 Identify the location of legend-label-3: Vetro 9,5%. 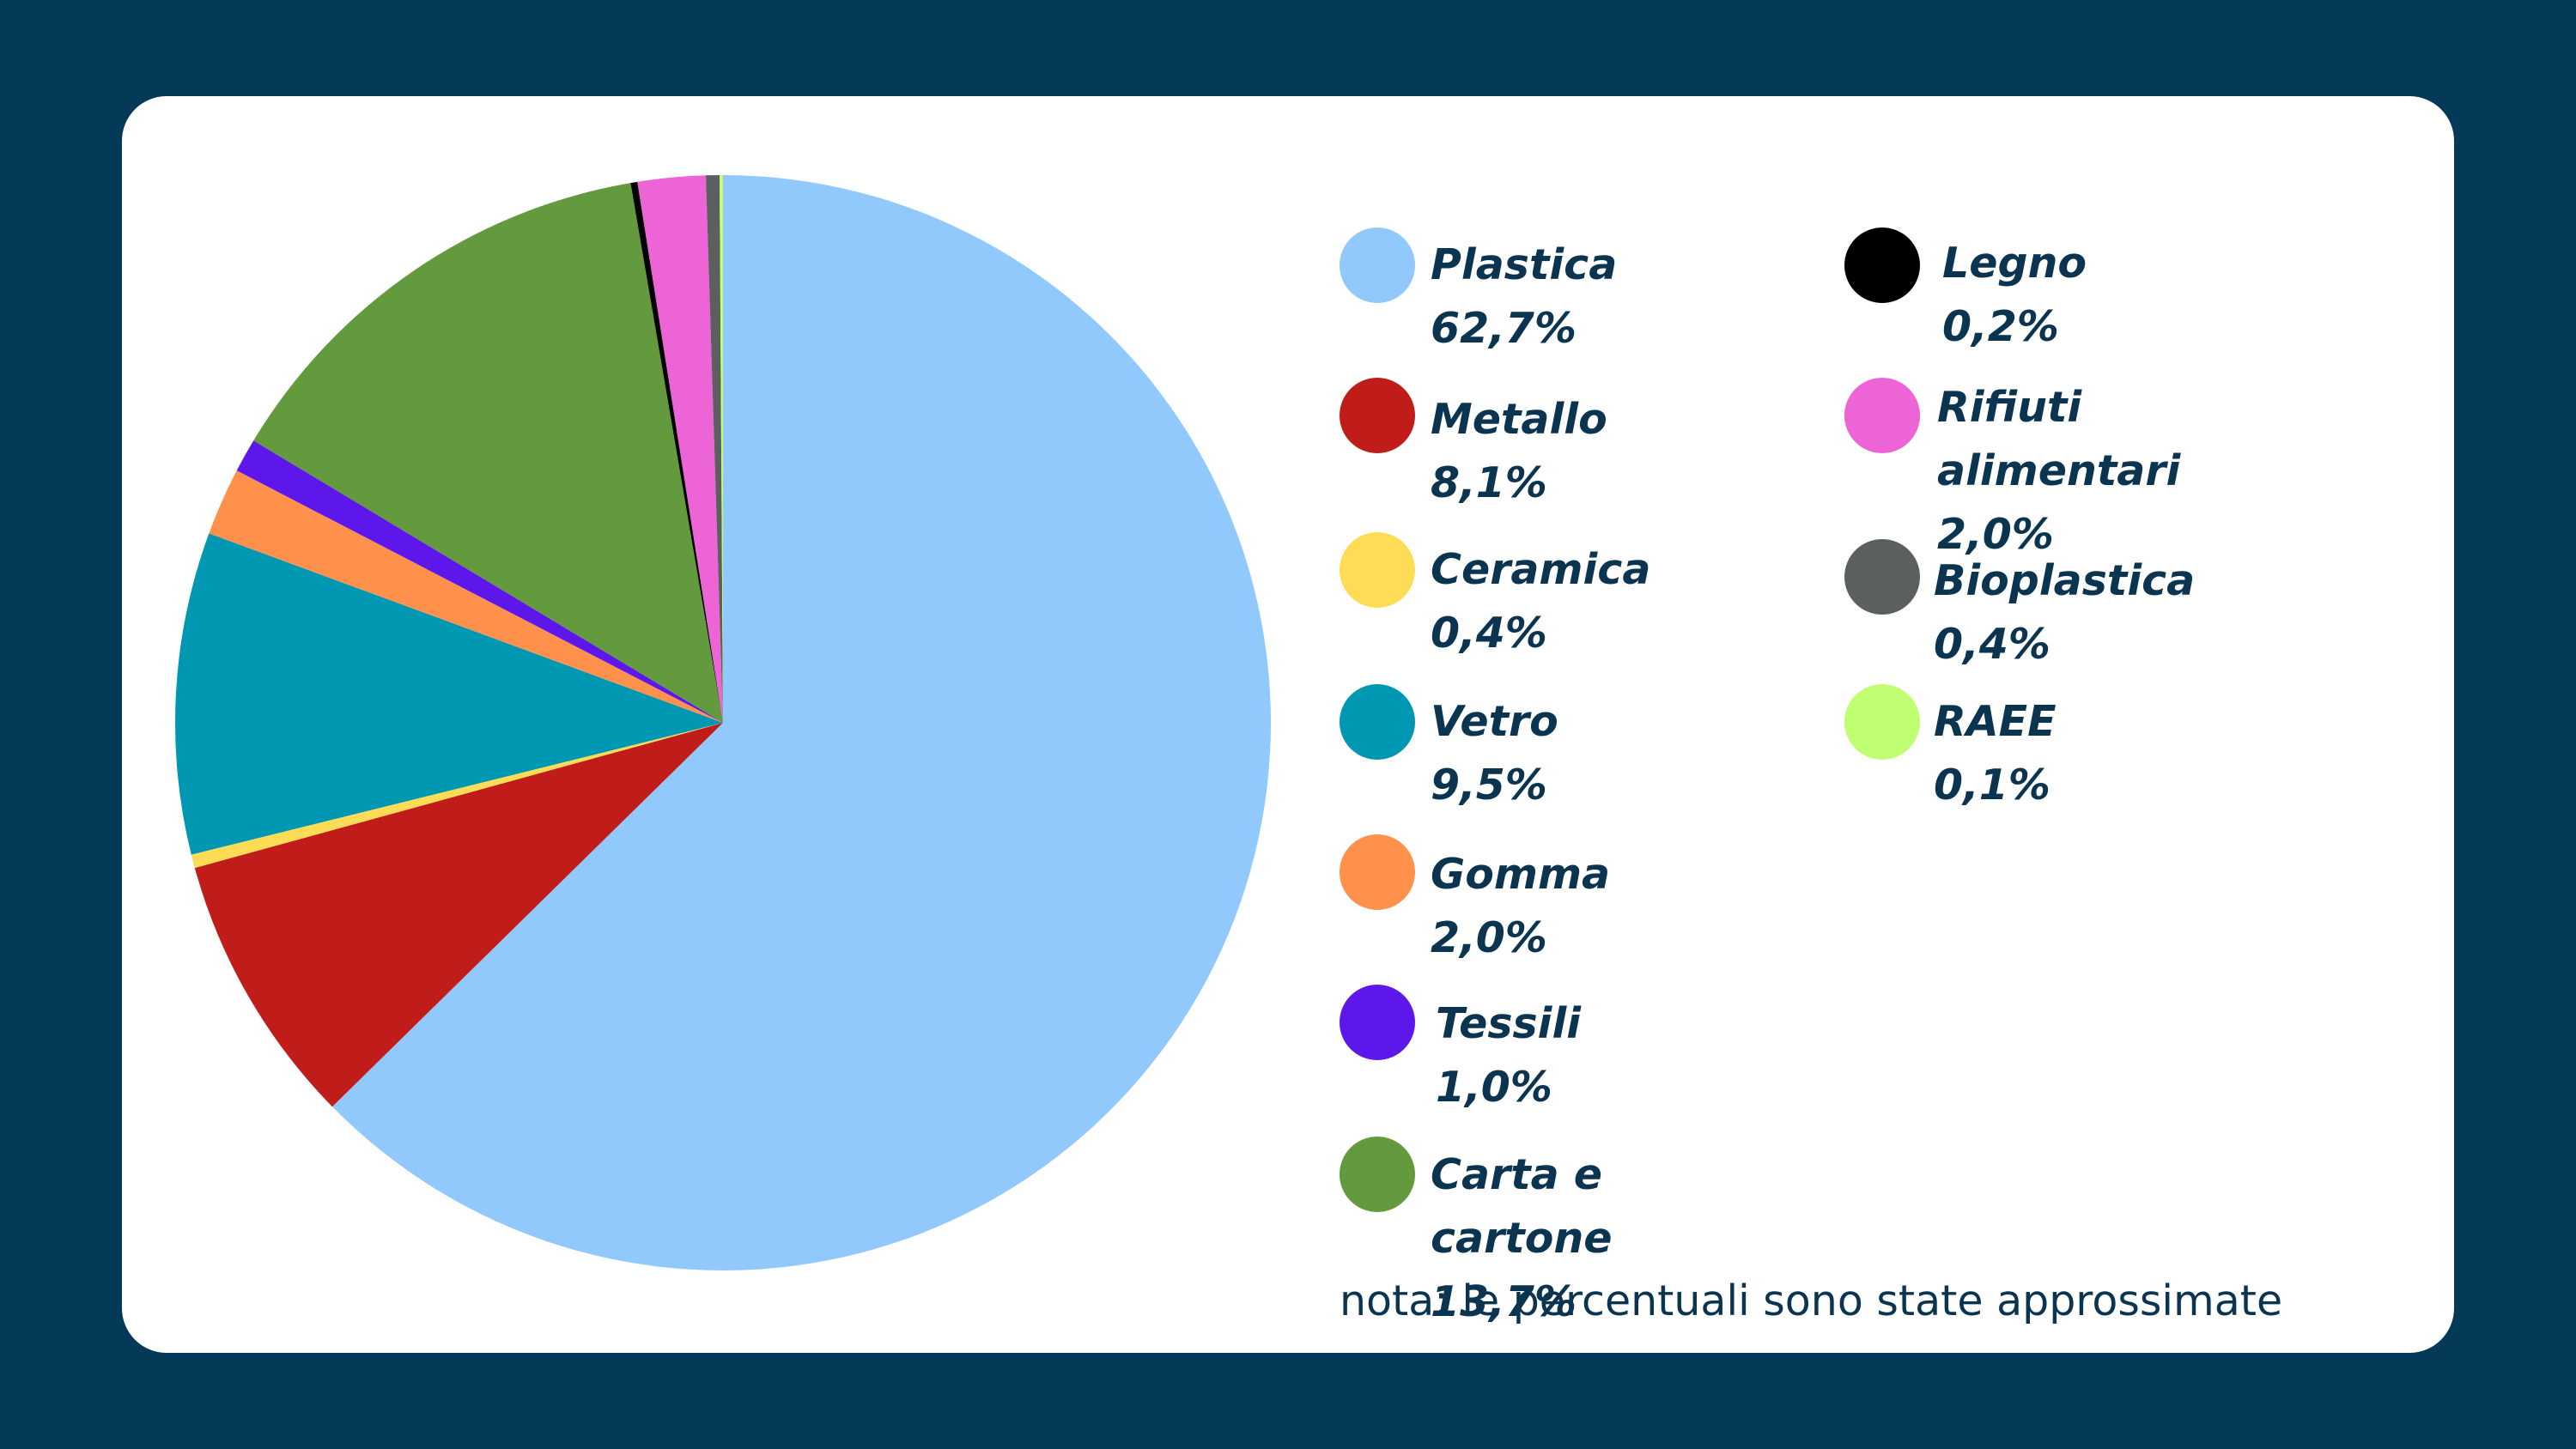
(1495, 753).